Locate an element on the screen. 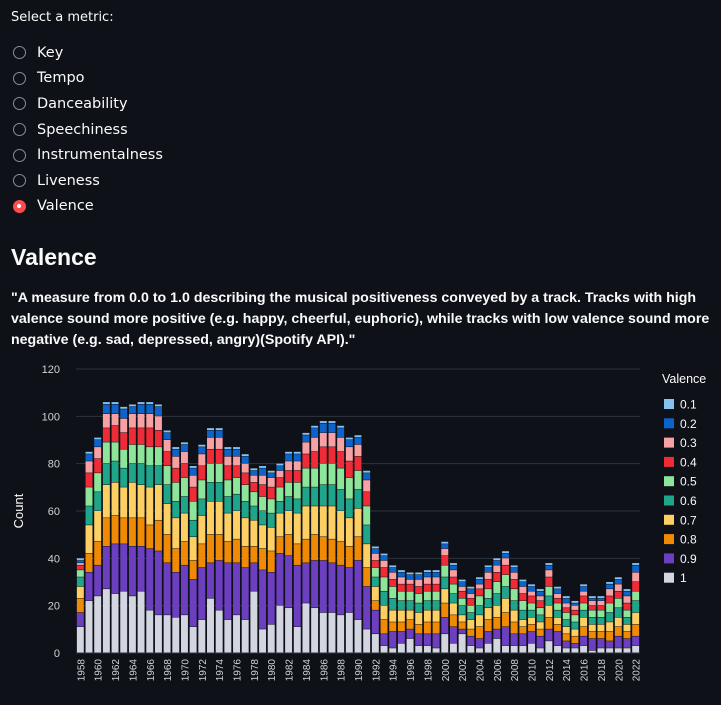 The width and height of the screenshot is (721, 705). radio-option-valence: Valence is located at coordinates (87, 207).